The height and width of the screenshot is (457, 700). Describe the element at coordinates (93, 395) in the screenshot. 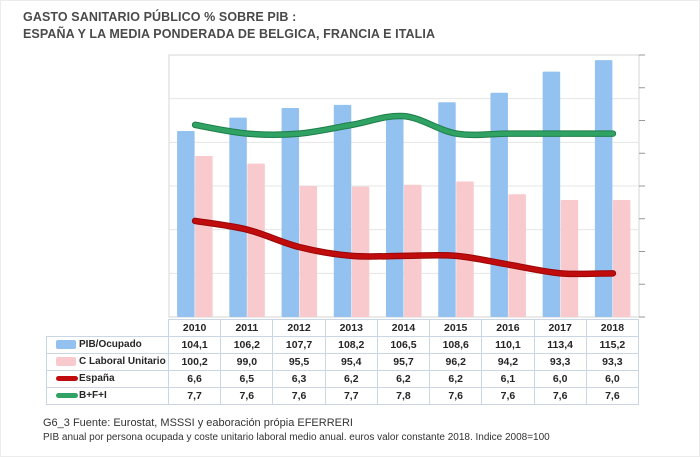

I see `series-name-b-f-i: B+F+I` at that location.